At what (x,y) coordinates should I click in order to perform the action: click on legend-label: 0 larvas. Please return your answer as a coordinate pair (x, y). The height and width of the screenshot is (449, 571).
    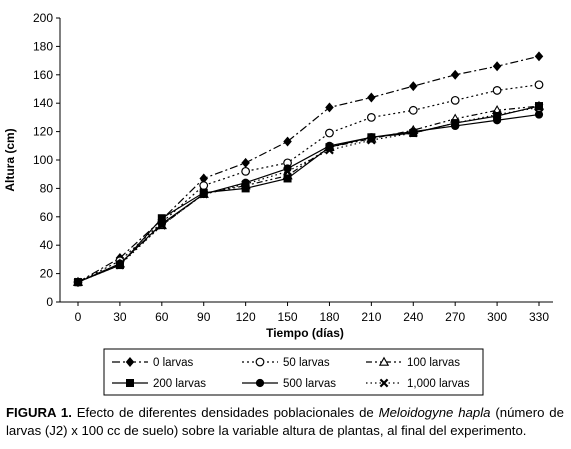
    Looking at the image, I should click on (173, 363).